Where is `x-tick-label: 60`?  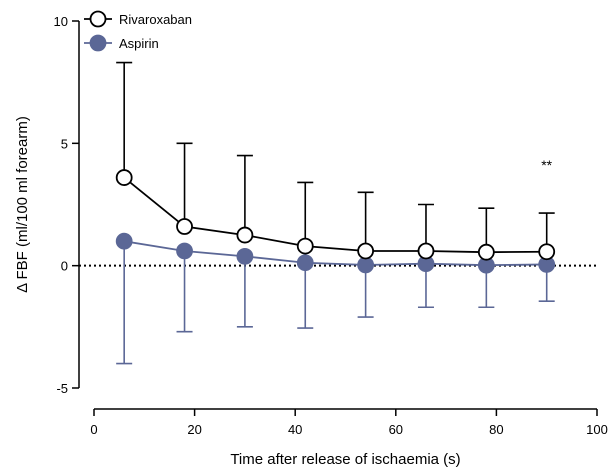
x-tick-label: 60 is located at coordinates (396, 429).